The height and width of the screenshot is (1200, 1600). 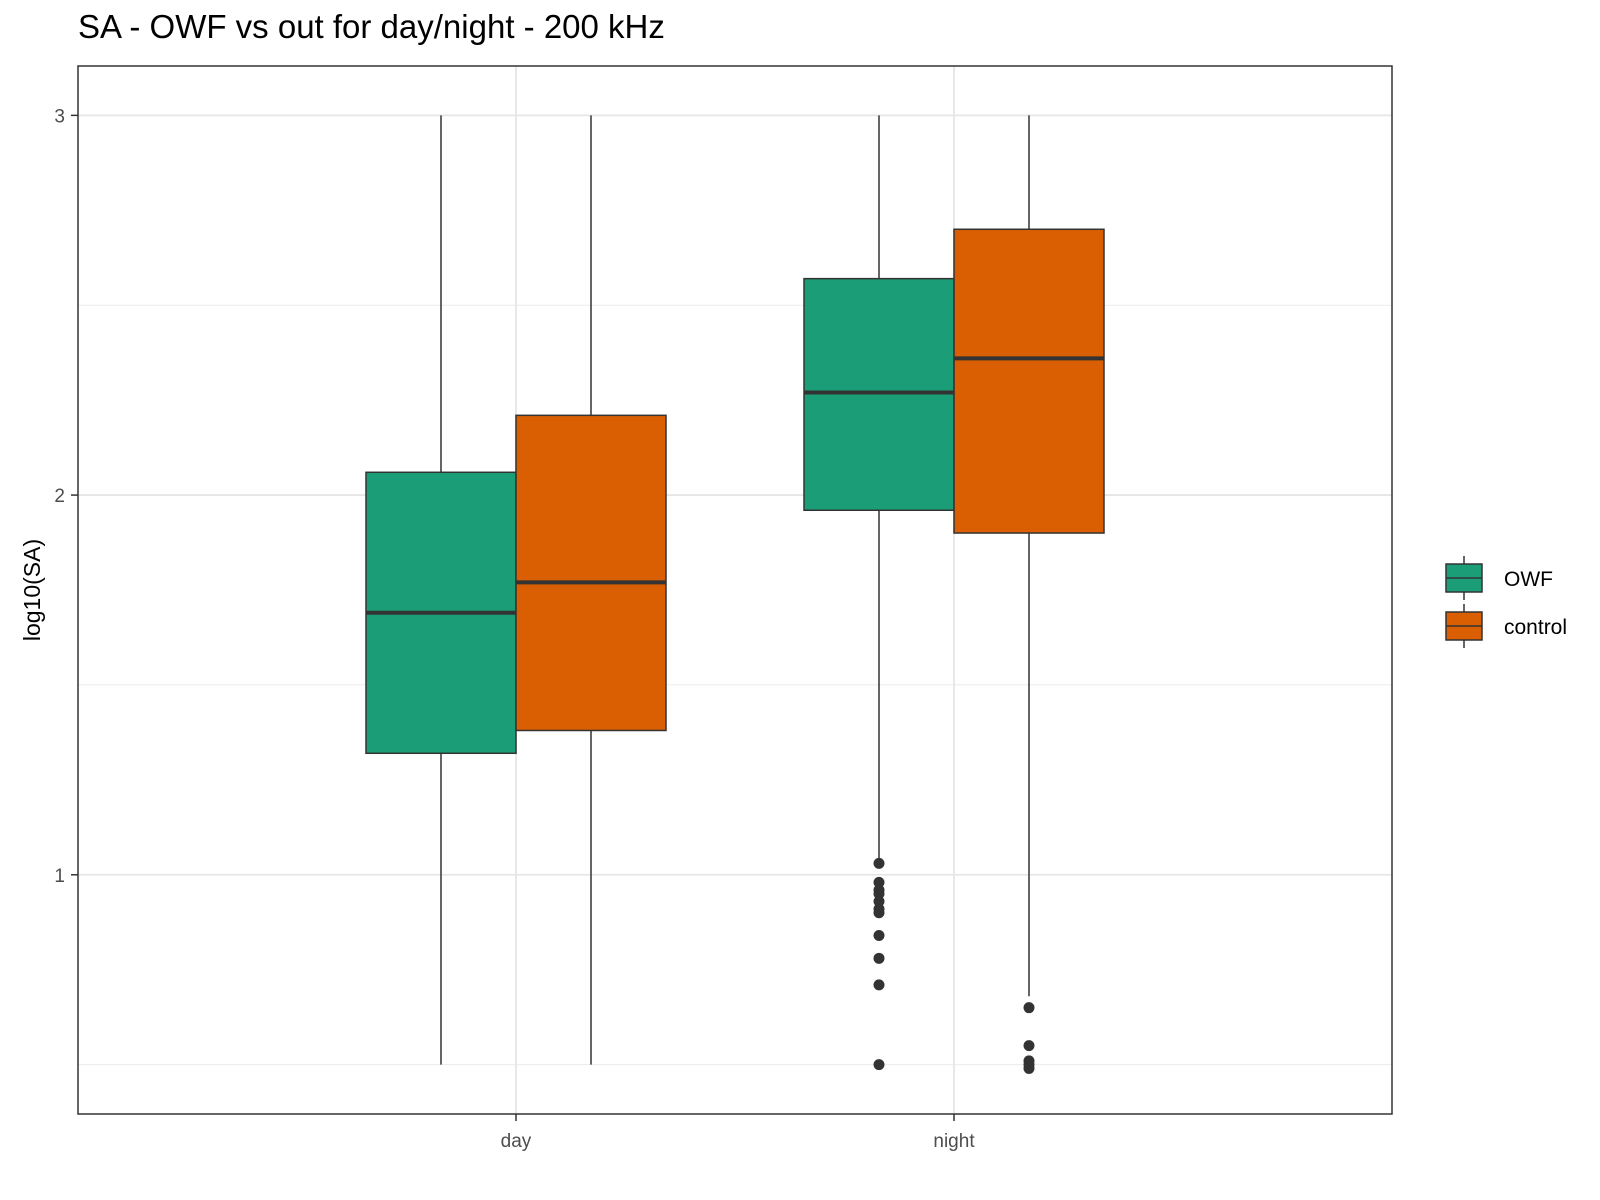 What do you see at coordinates (32, 590) in the screenshot?
I see `y-axis-title: log10(SA)` at bounding box center [32, 590].